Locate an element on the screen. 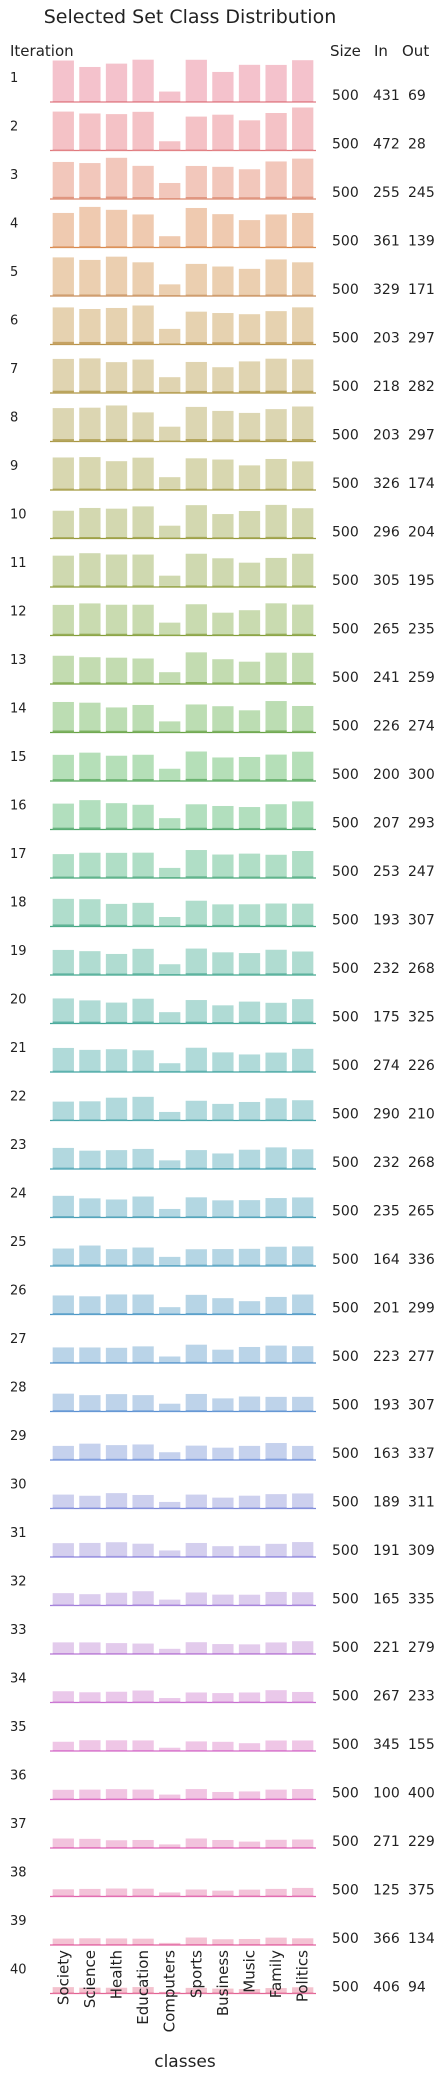  out-value: 155 is located at coordinates (421, 1745).